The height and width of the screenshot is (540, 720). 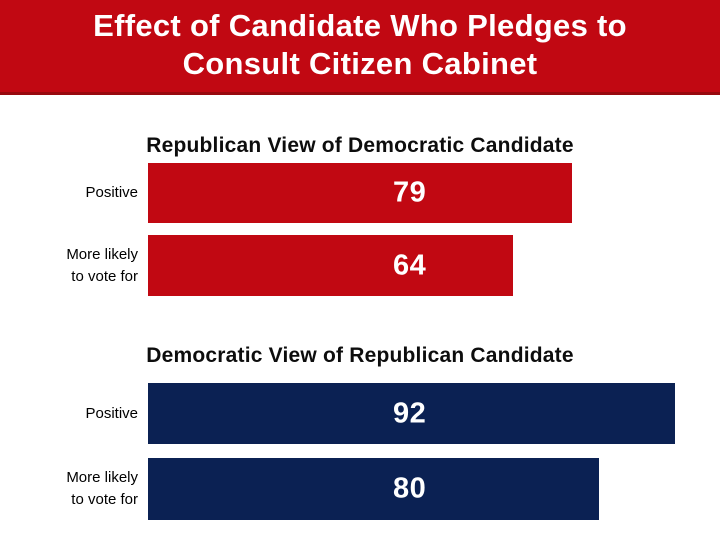 What do you see at coordinates (410, 265) in the screenshot?
I see `bar-value-label: 64` at bounding box center [410, 265].